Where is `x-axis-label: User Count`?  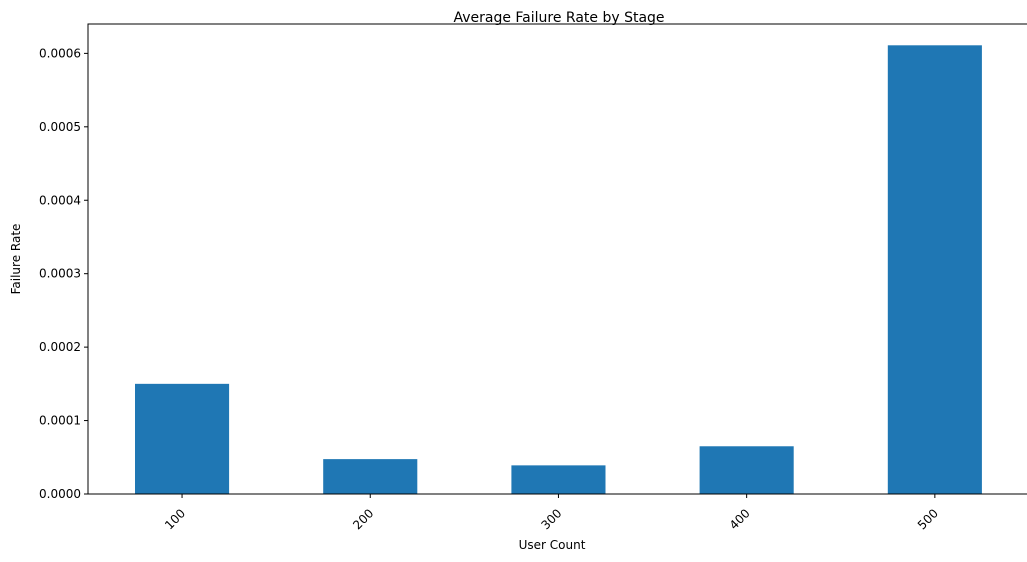
x-axis-label: User Count is located at coordinates (552, 545).